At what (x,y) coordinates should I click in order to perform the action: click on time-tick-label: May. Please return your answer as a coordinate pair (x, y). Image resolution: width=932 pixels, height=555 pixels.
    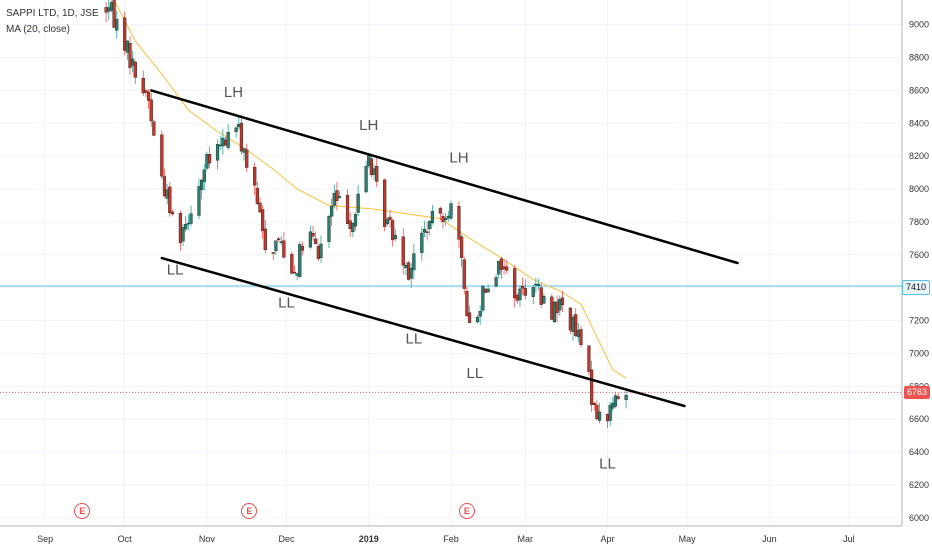
    Looking at the image, I should click on (688, 539).